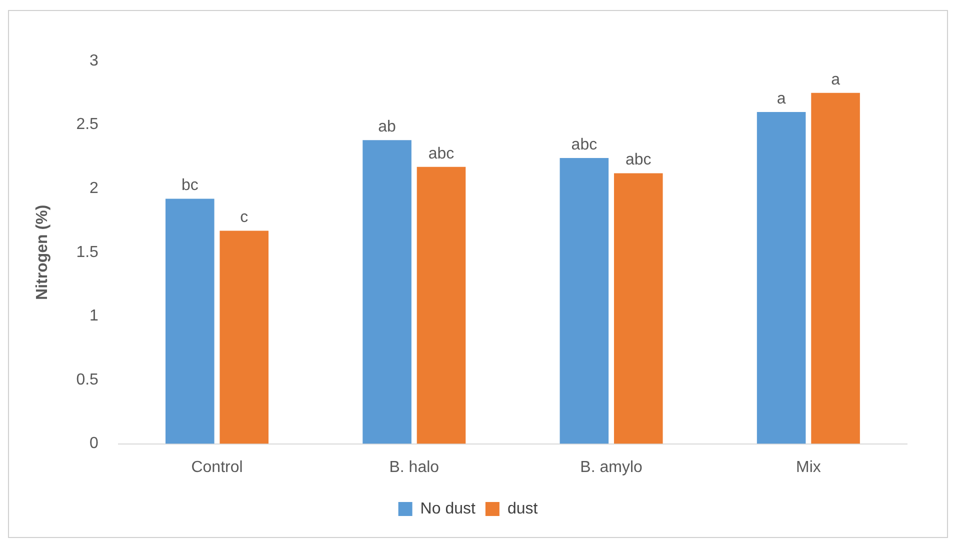  I want to click on legend-label: dust, so click(522, 509).